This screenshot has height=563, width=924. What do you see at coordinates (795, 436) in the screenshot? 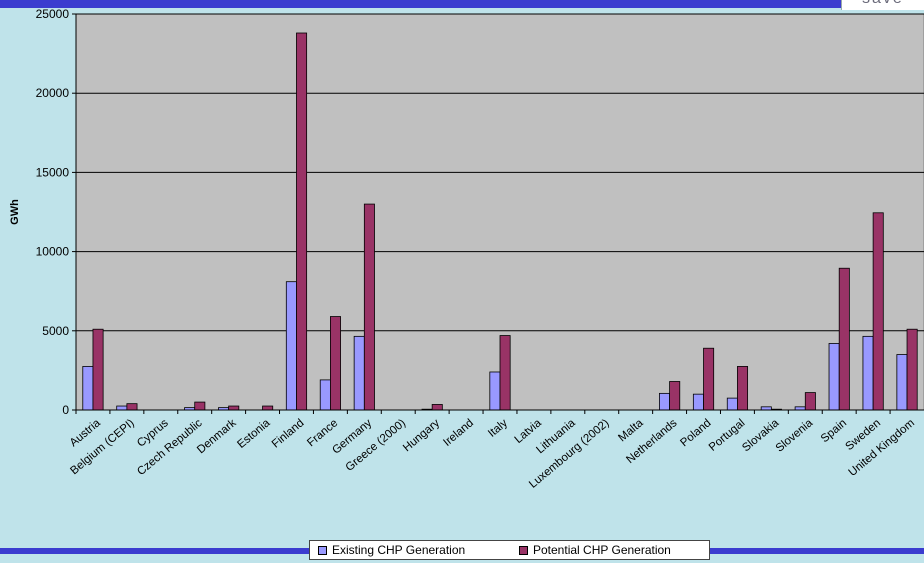
I see `x-tick-label: Slovenia` at bounding box center [795, 436].